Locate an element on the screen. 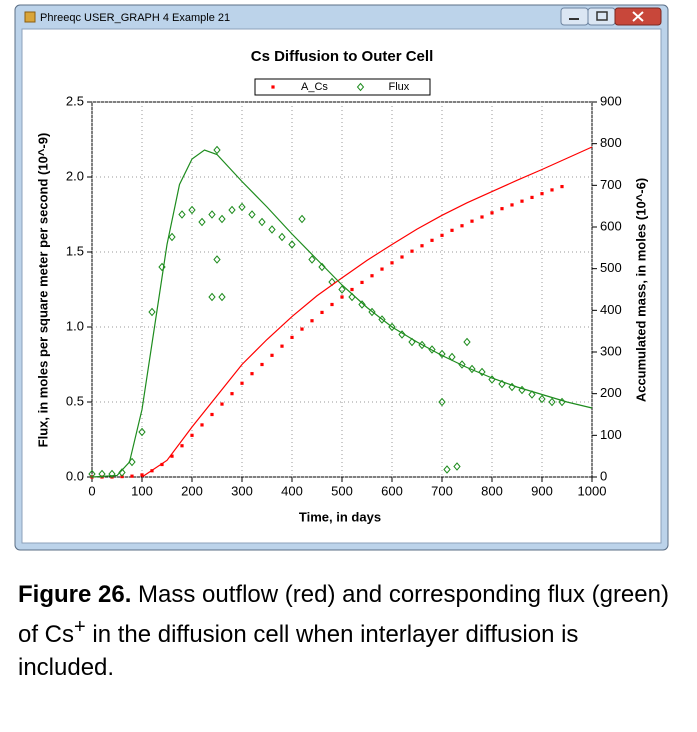  y2-tick-label: 900 is located at coordinates (611, 100).